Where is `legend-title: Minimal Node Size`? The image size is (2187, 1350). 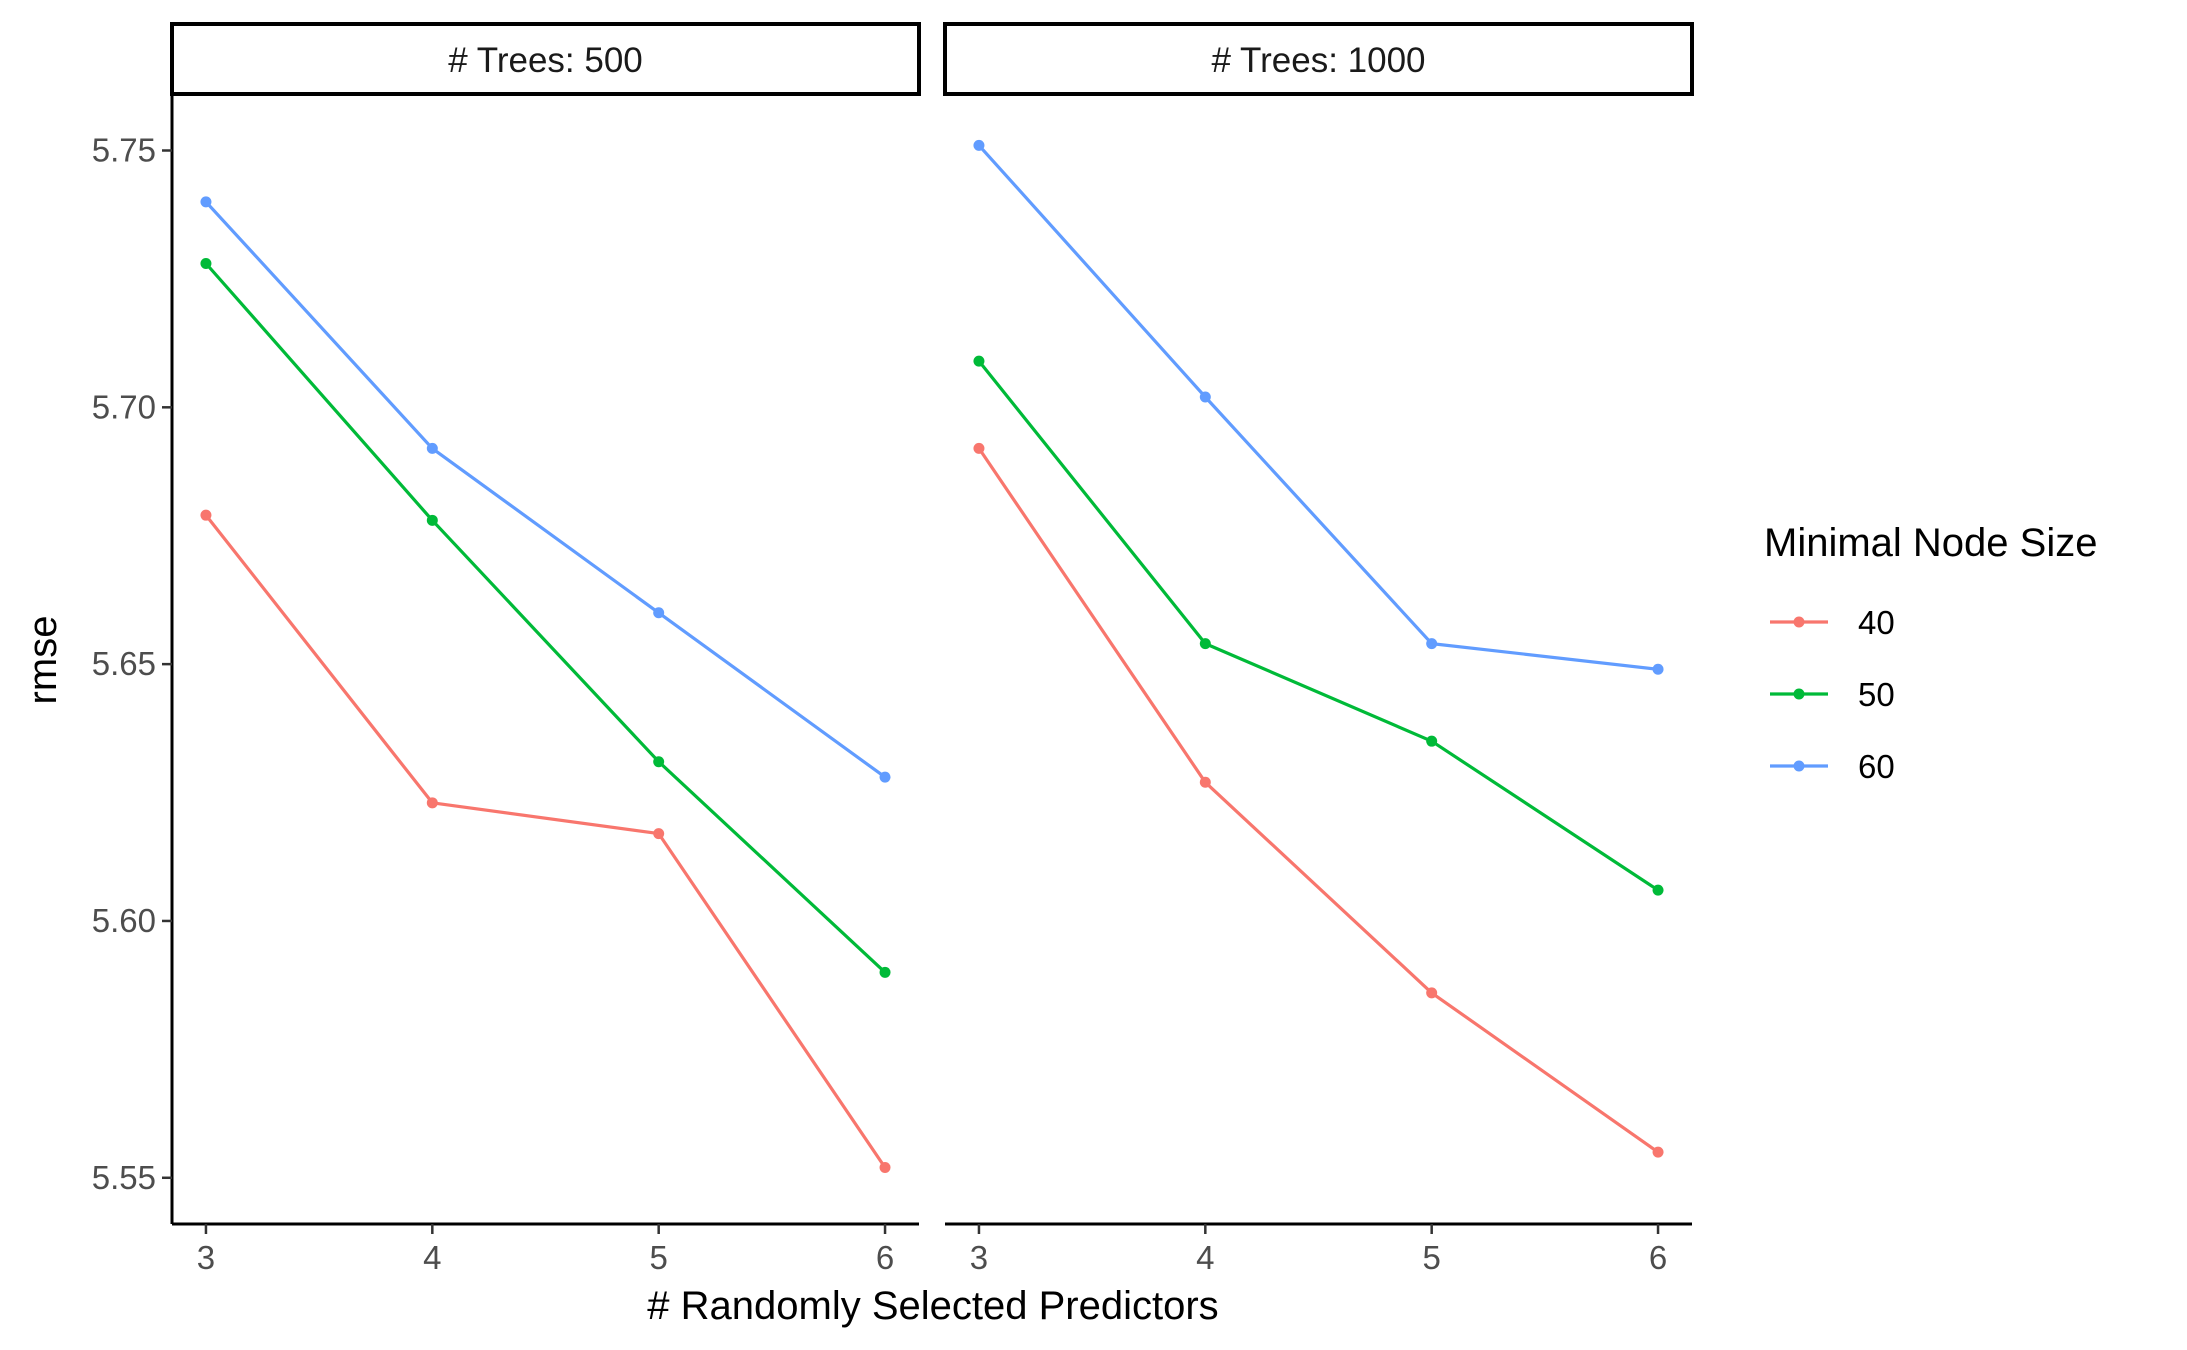
legend-title: Minimal Node Size is located at coordinates (1930, 543).